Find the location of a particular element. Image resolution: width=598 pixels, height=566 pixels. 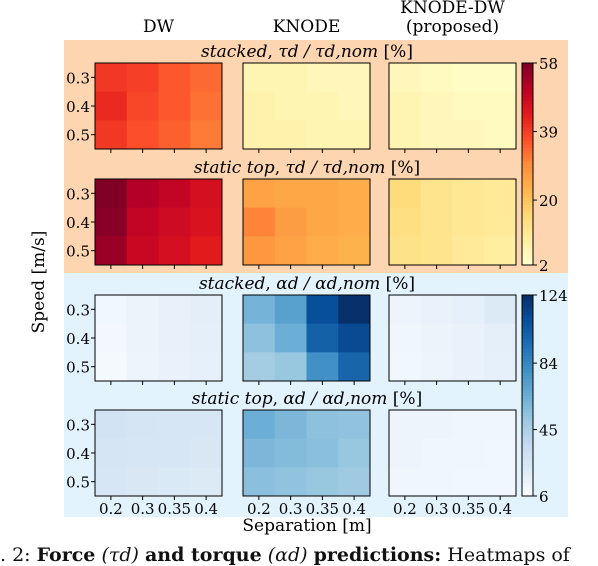

x-tick-label-2-3: 0.4 is located at coordinates (500, 509).